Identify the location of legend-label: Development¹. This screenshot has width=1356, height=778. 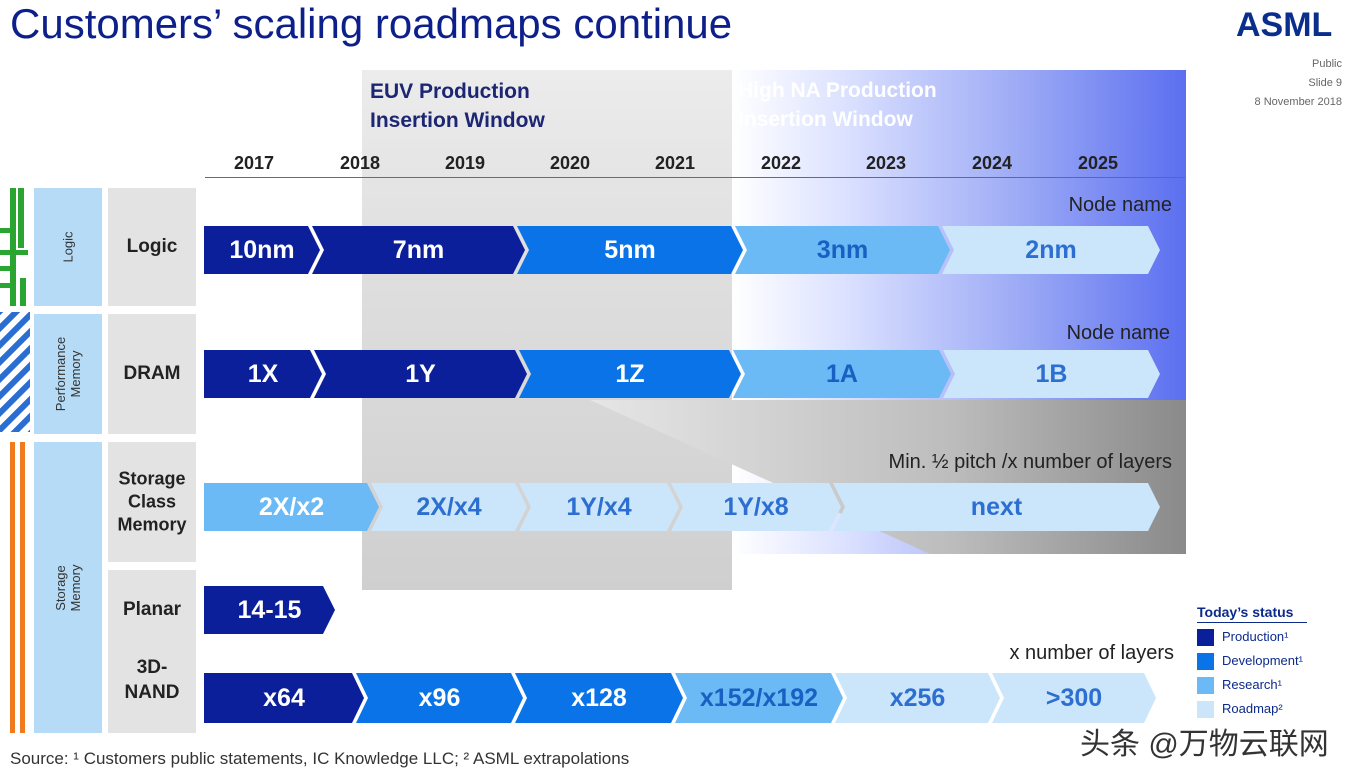
(1262, 661).